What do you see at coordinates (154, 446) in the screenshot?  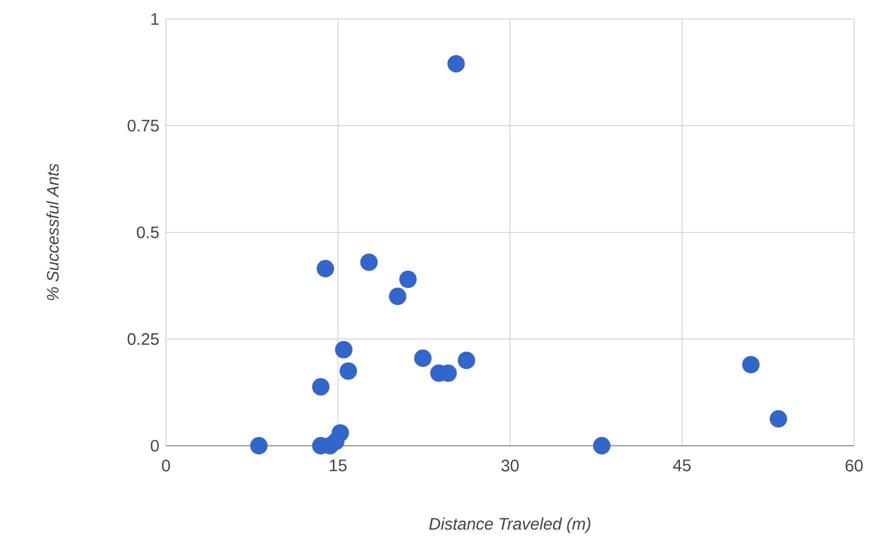 I see `y-tick-label: 0` at bounding box center [154, 446].